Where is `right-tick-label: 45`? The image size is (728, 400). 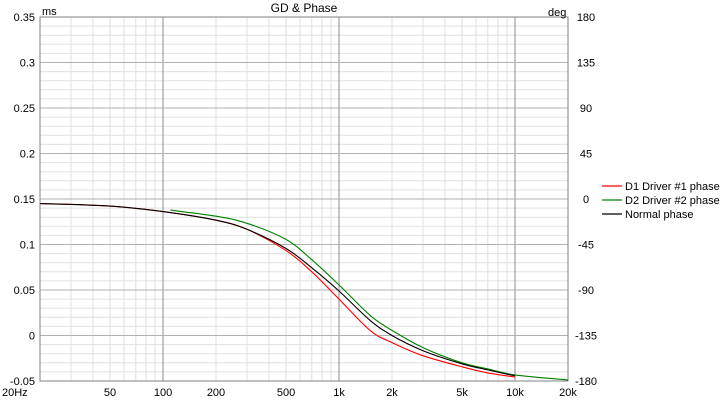
right-tick-label: 45 is located at coordinates (586, 155).